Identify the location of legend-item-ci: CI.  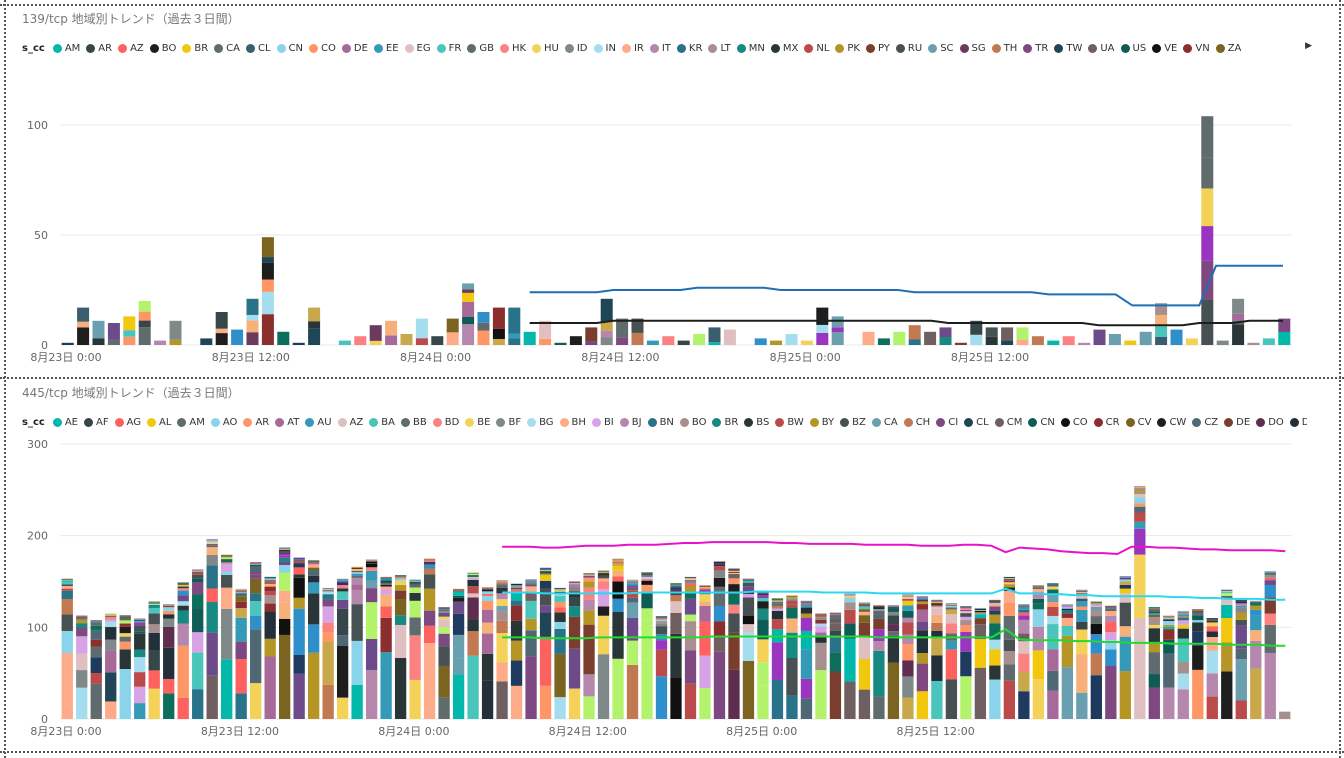
(947, 422).